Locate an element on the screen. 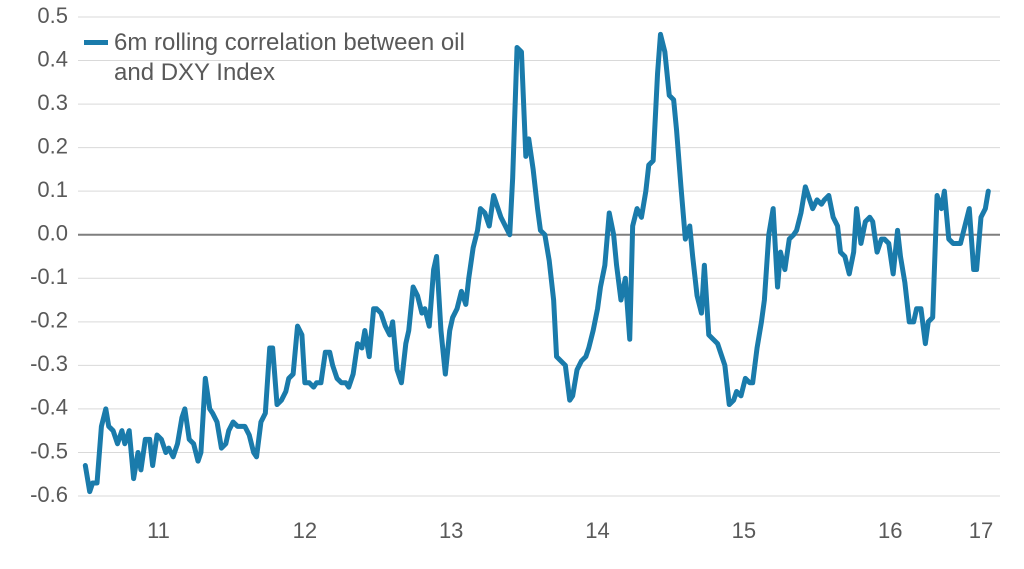 This screenshot has height=569, width=1024. x-tick-label: 12 is located at coordinates (305, 530).